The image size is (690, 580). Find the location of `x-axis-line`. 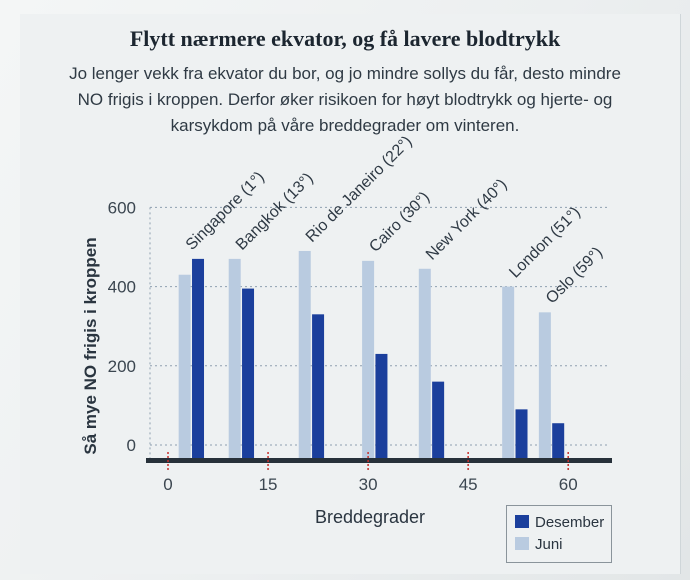

x-axis-line is located at coordinates (379, 460).